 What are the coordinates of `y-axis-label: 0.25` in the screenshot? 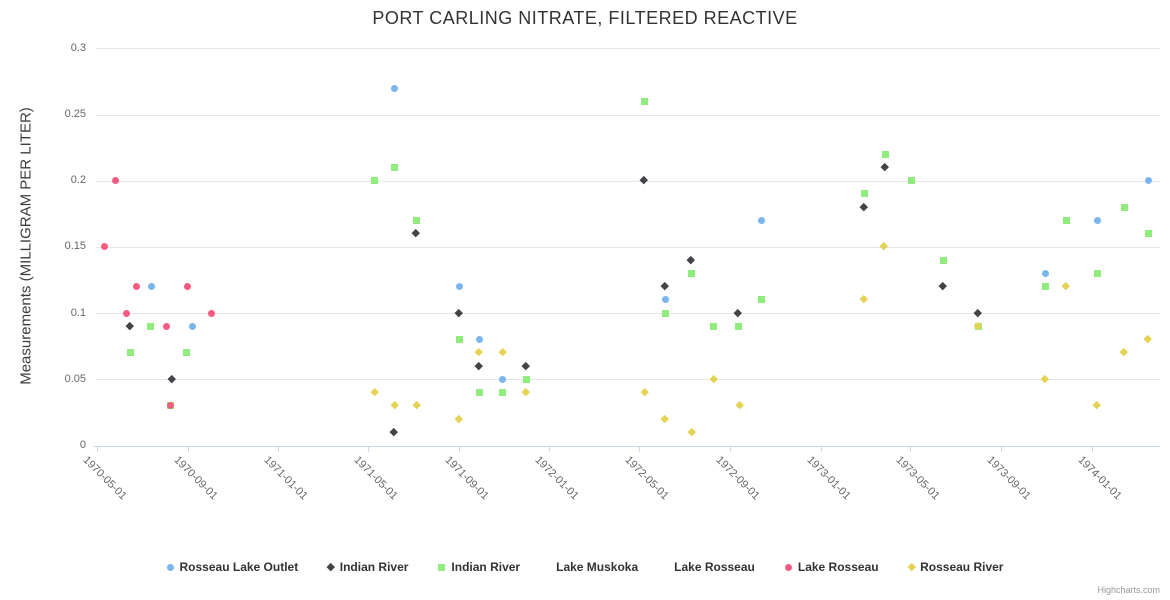 It's located at (75, 114).